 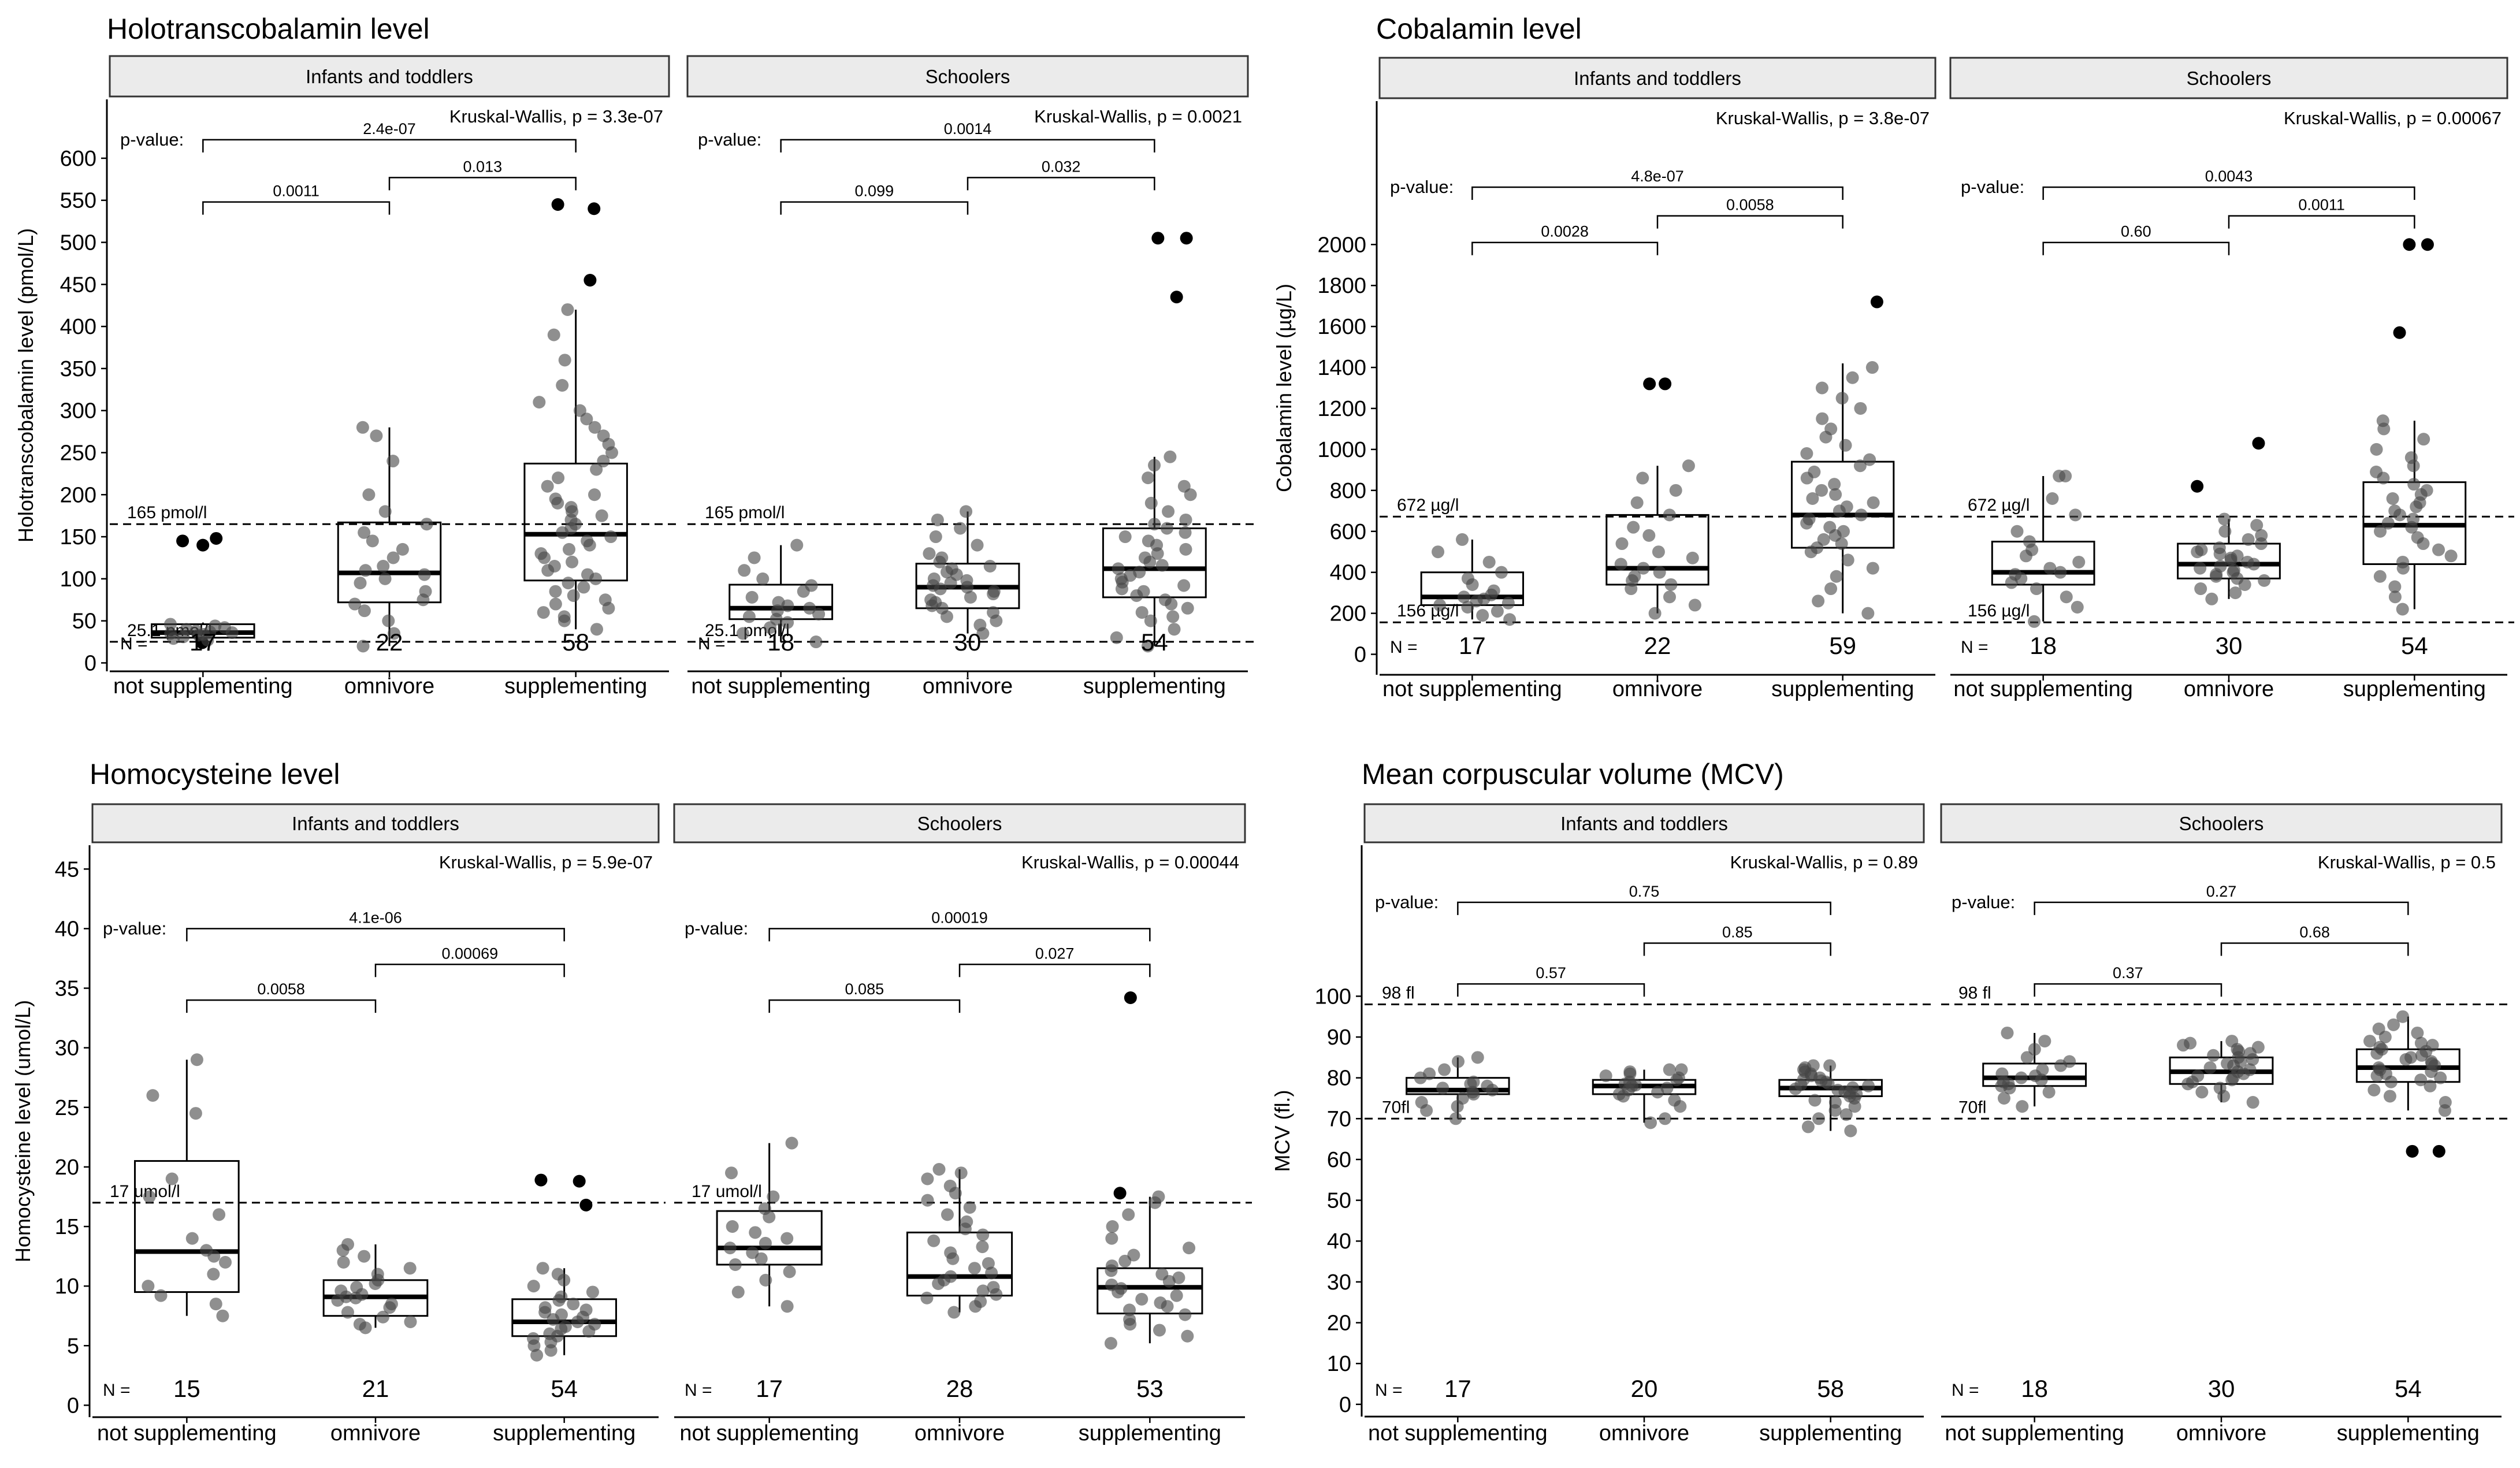 What do you see at coordinates (90, 663) in the screenshot?
I see `y-tick-label: 0` at bounding box center [90, 663].